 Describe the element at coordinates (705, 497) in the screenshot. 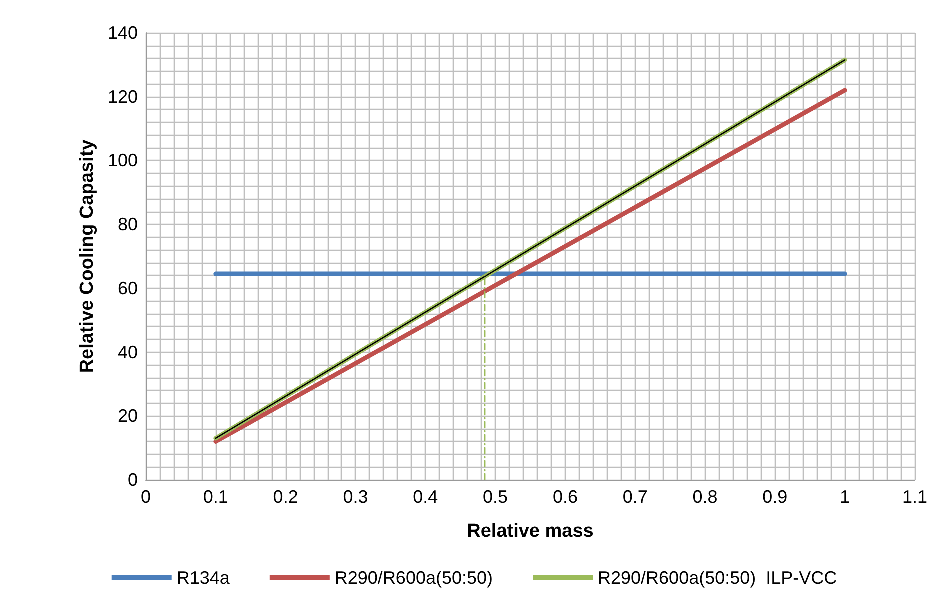

I see `x-tick-label: 0.8` at that location.